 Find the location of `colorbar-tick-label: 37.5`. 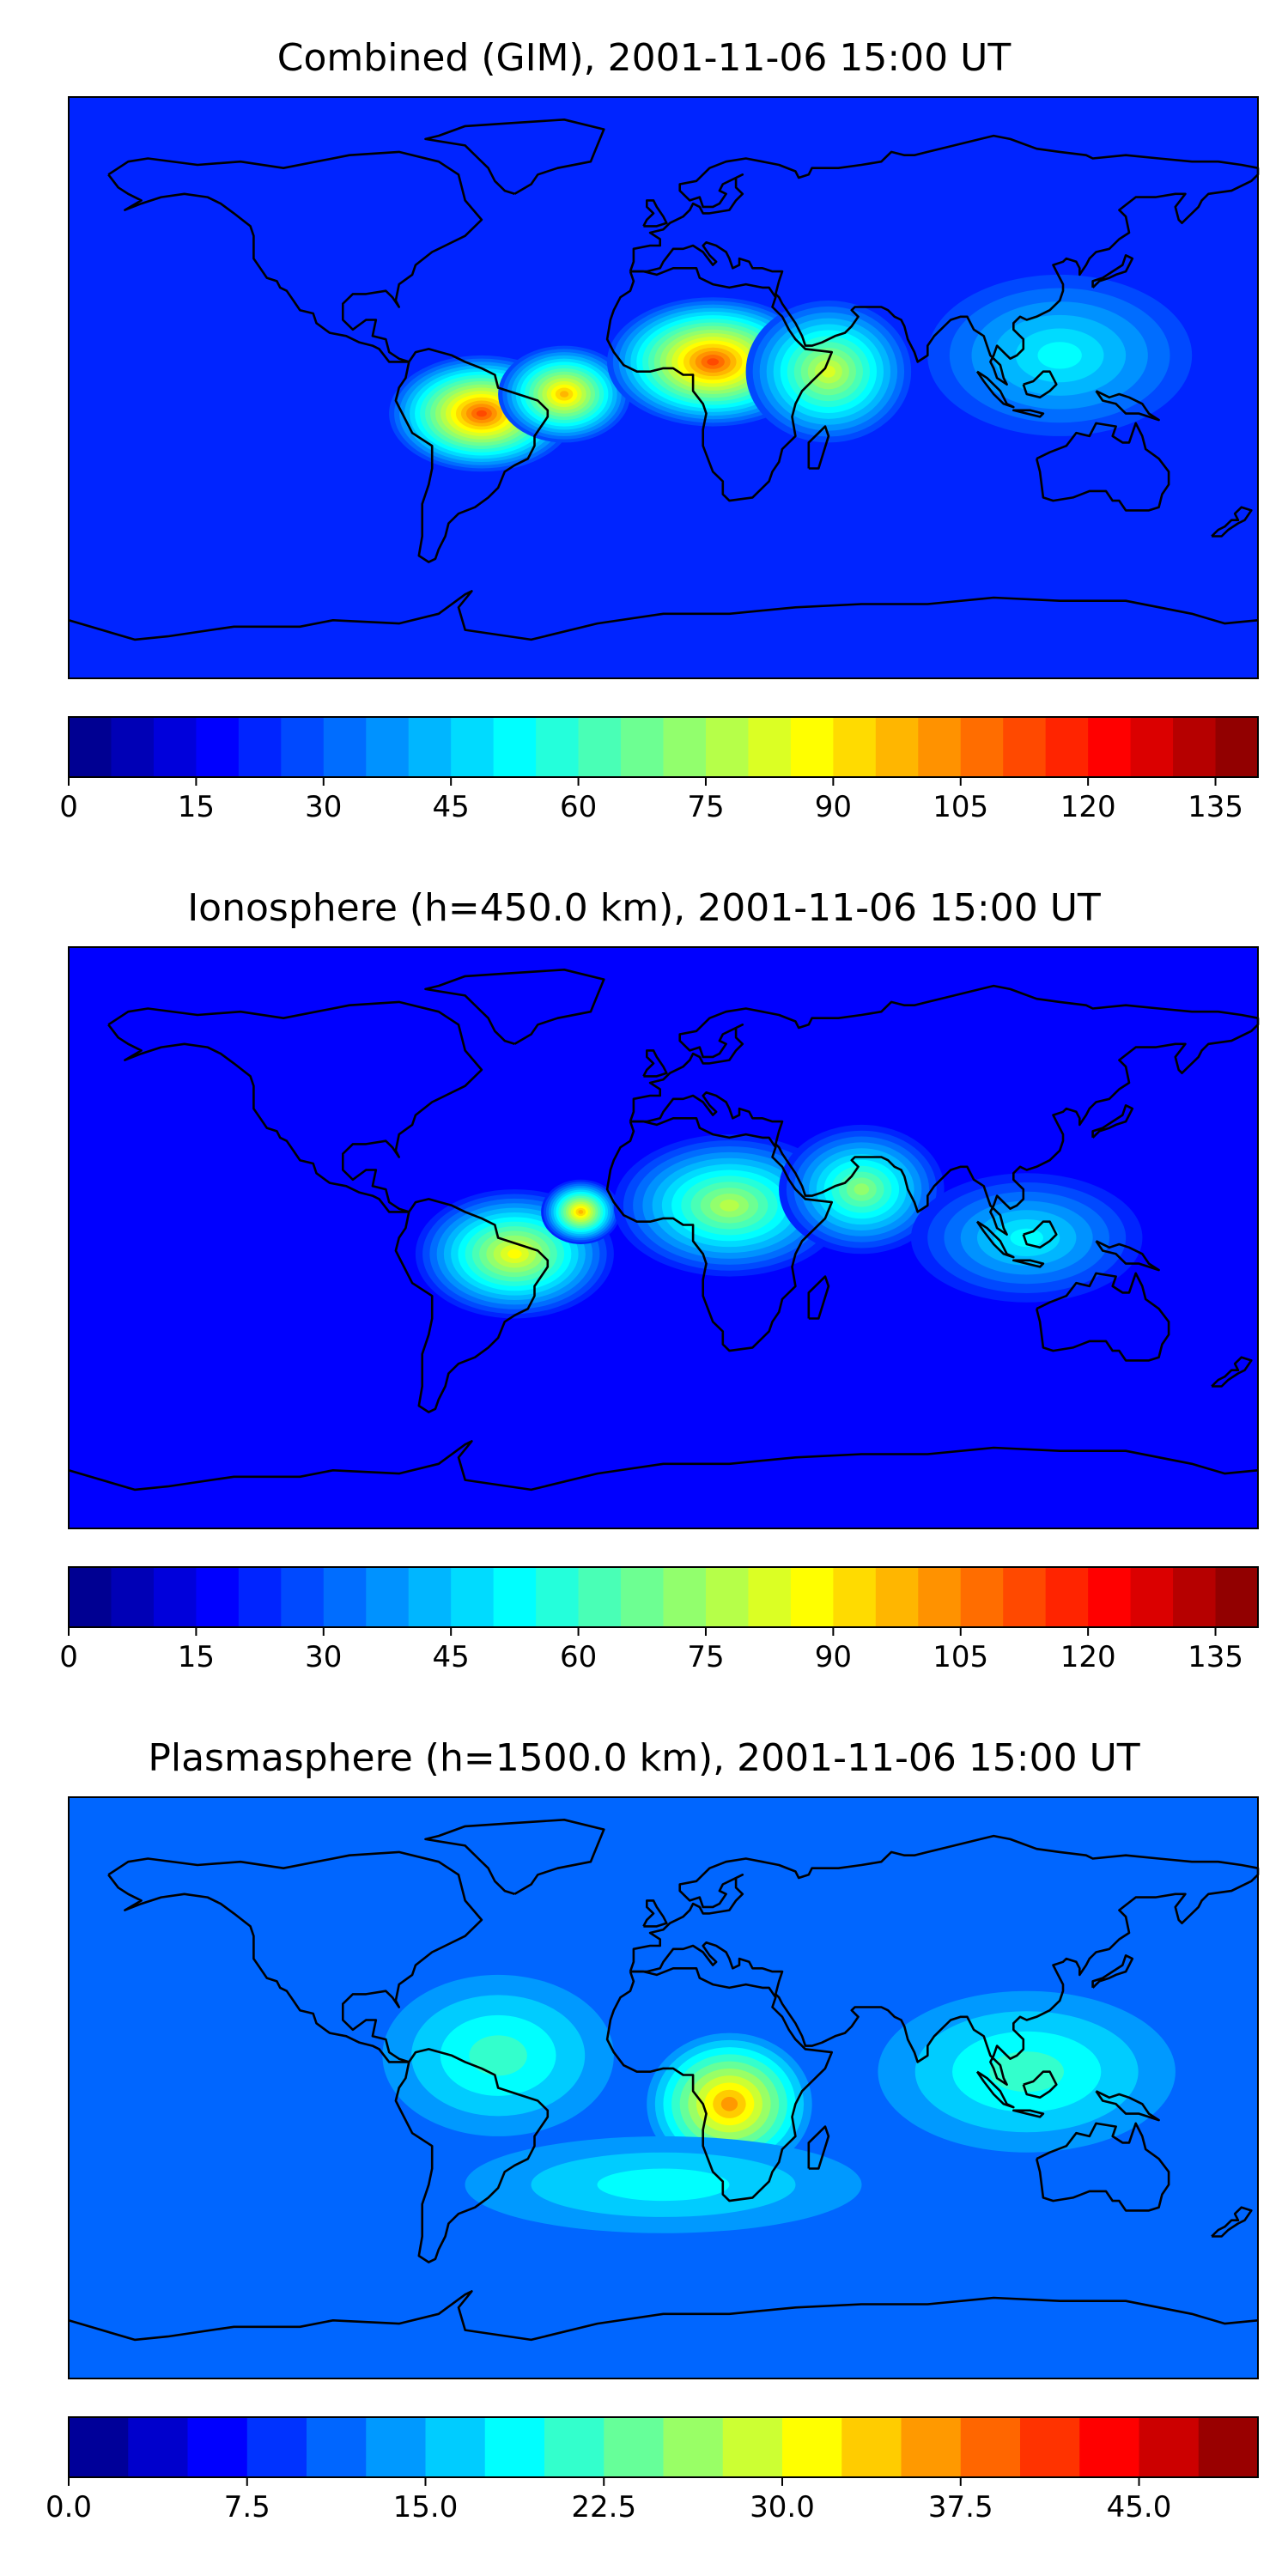

colorbar-tick-label: 37.5 is located at coordinates (961, 2507).